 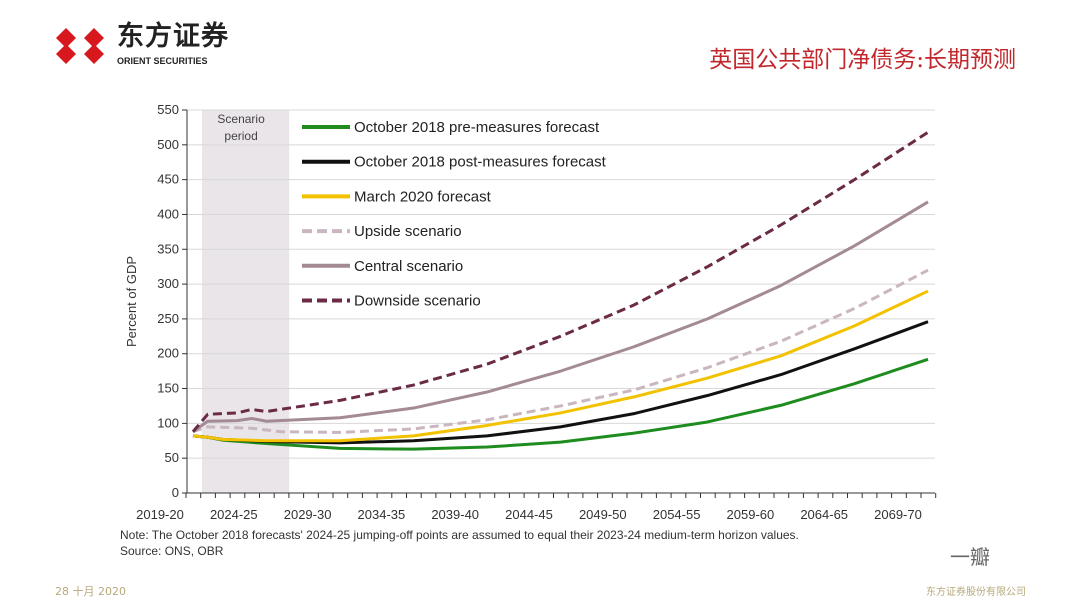 What do you see at coordinates (168, 422) in the screenshot?
I see `y-tick-label: 100` at bounding box center [168, 422].